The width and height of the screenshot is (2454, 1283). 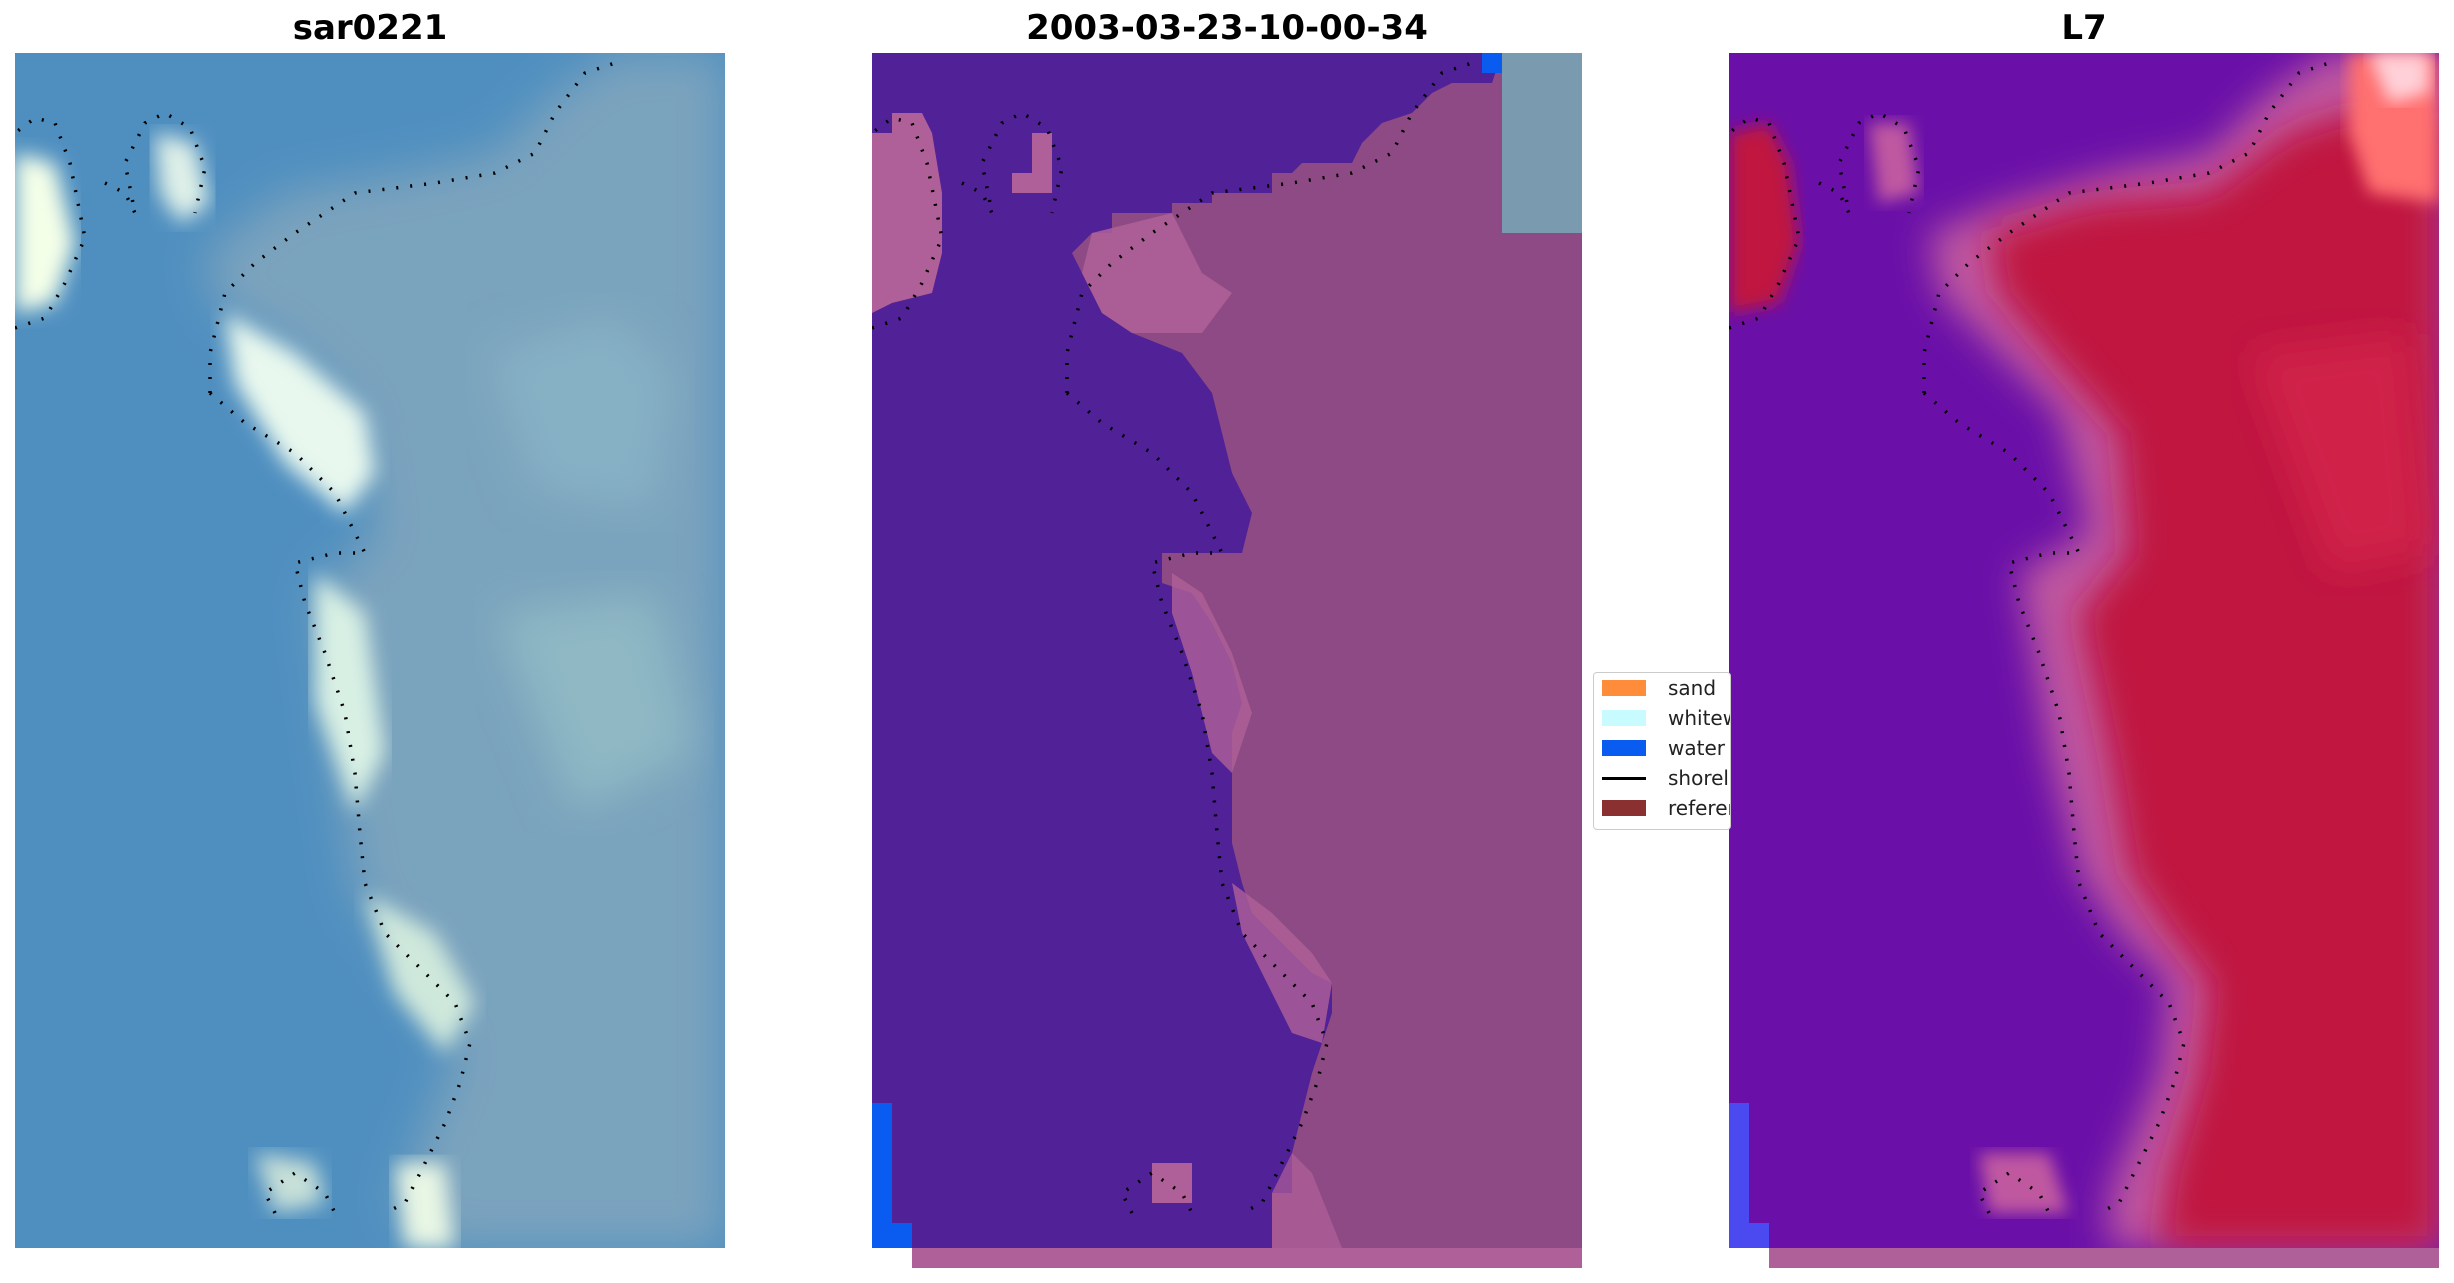 What do you see at coordinates (1624, 808) in the screenshot?
I see `reference-swatch` at bounding box center [1624, 808].